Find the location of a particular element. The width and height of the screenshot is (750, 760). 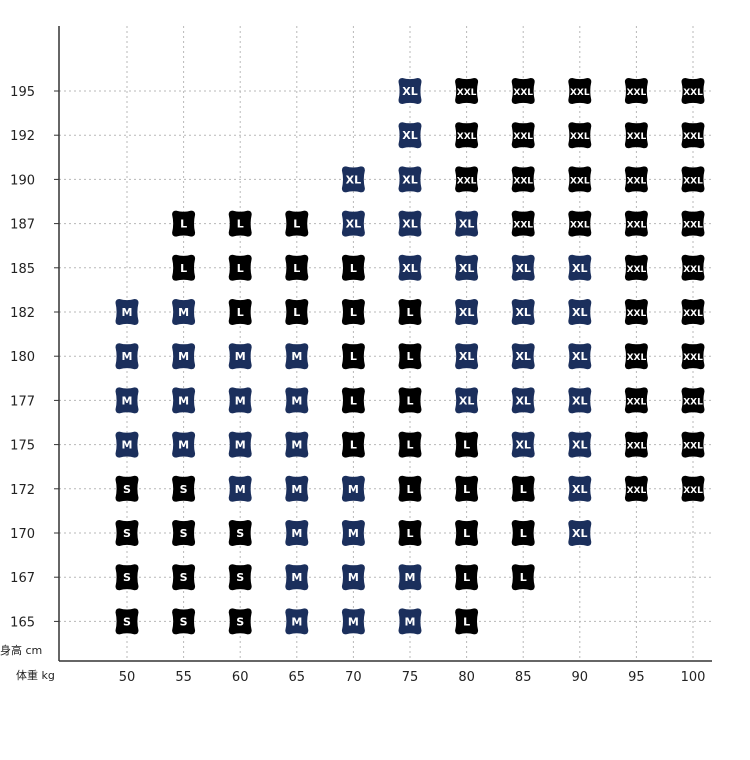

x-tick-label: 70 is located at coordinates (353, 677).